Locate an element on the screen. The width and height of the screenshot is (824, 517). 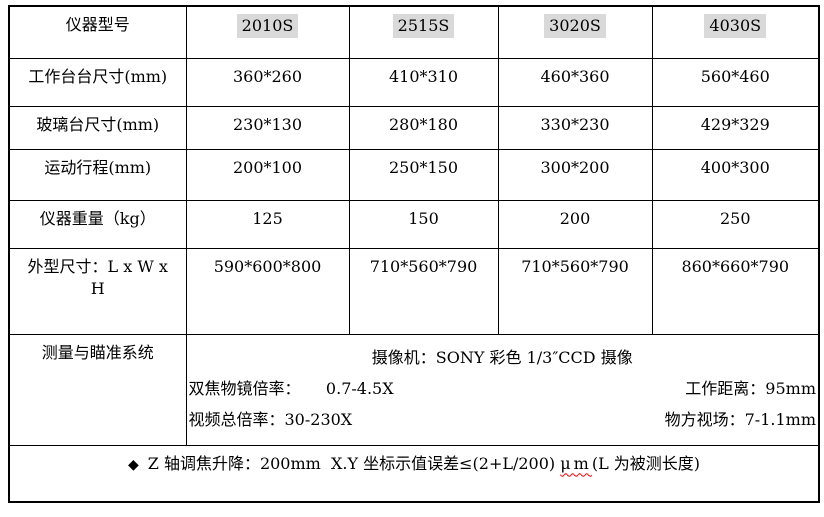
row-label-cell: 运动行程(mm) is located at coordinates (97, 174).